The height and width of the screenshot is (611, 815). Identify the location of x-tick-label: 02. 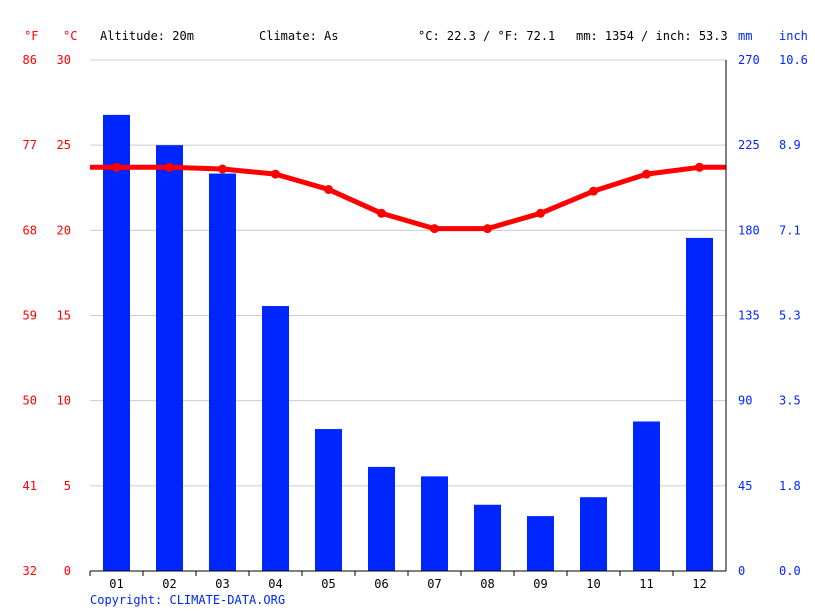
(169, 584).